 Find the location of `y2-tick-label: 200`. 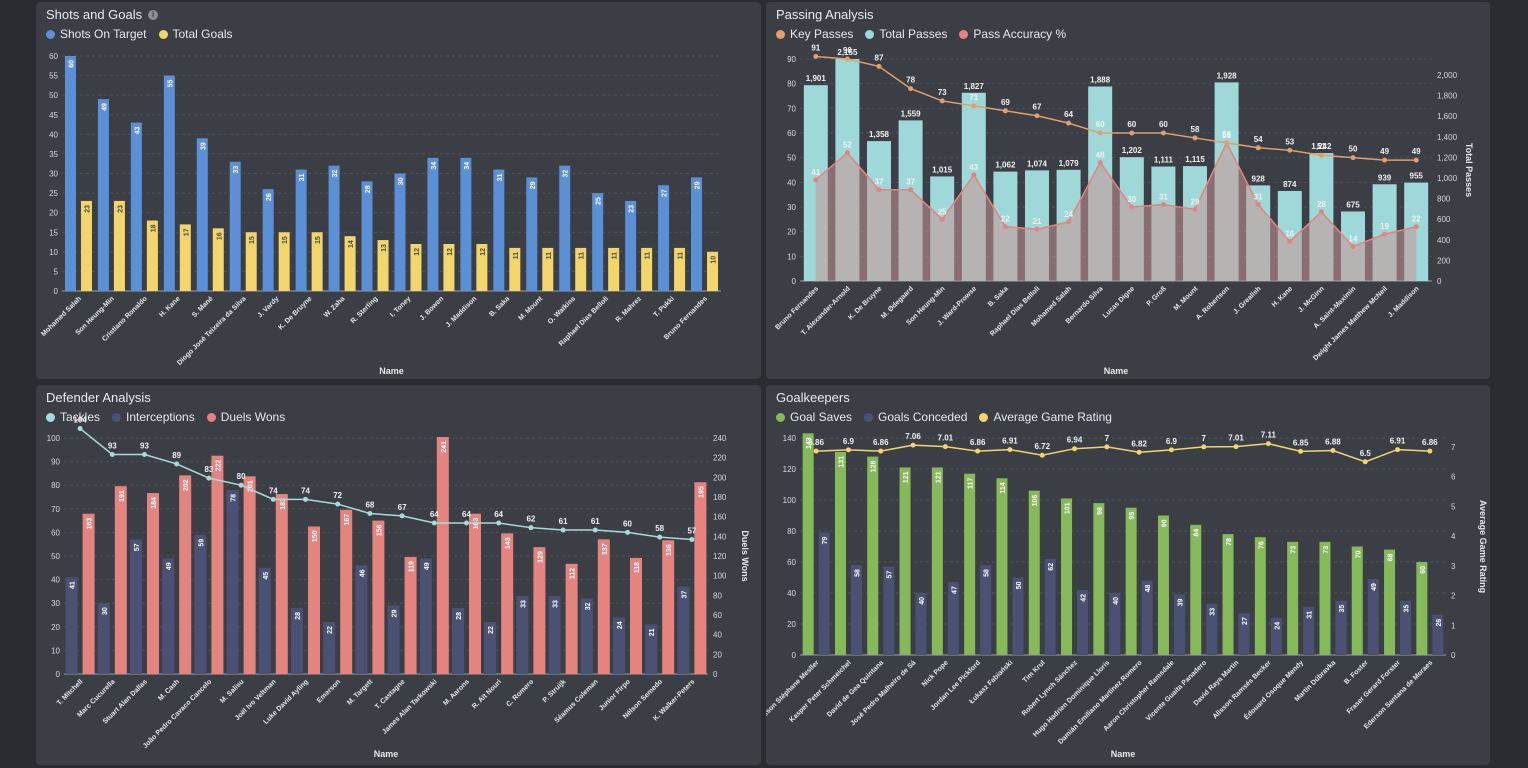

y2-tick-label: 200 is located at coordinates (720, 477).